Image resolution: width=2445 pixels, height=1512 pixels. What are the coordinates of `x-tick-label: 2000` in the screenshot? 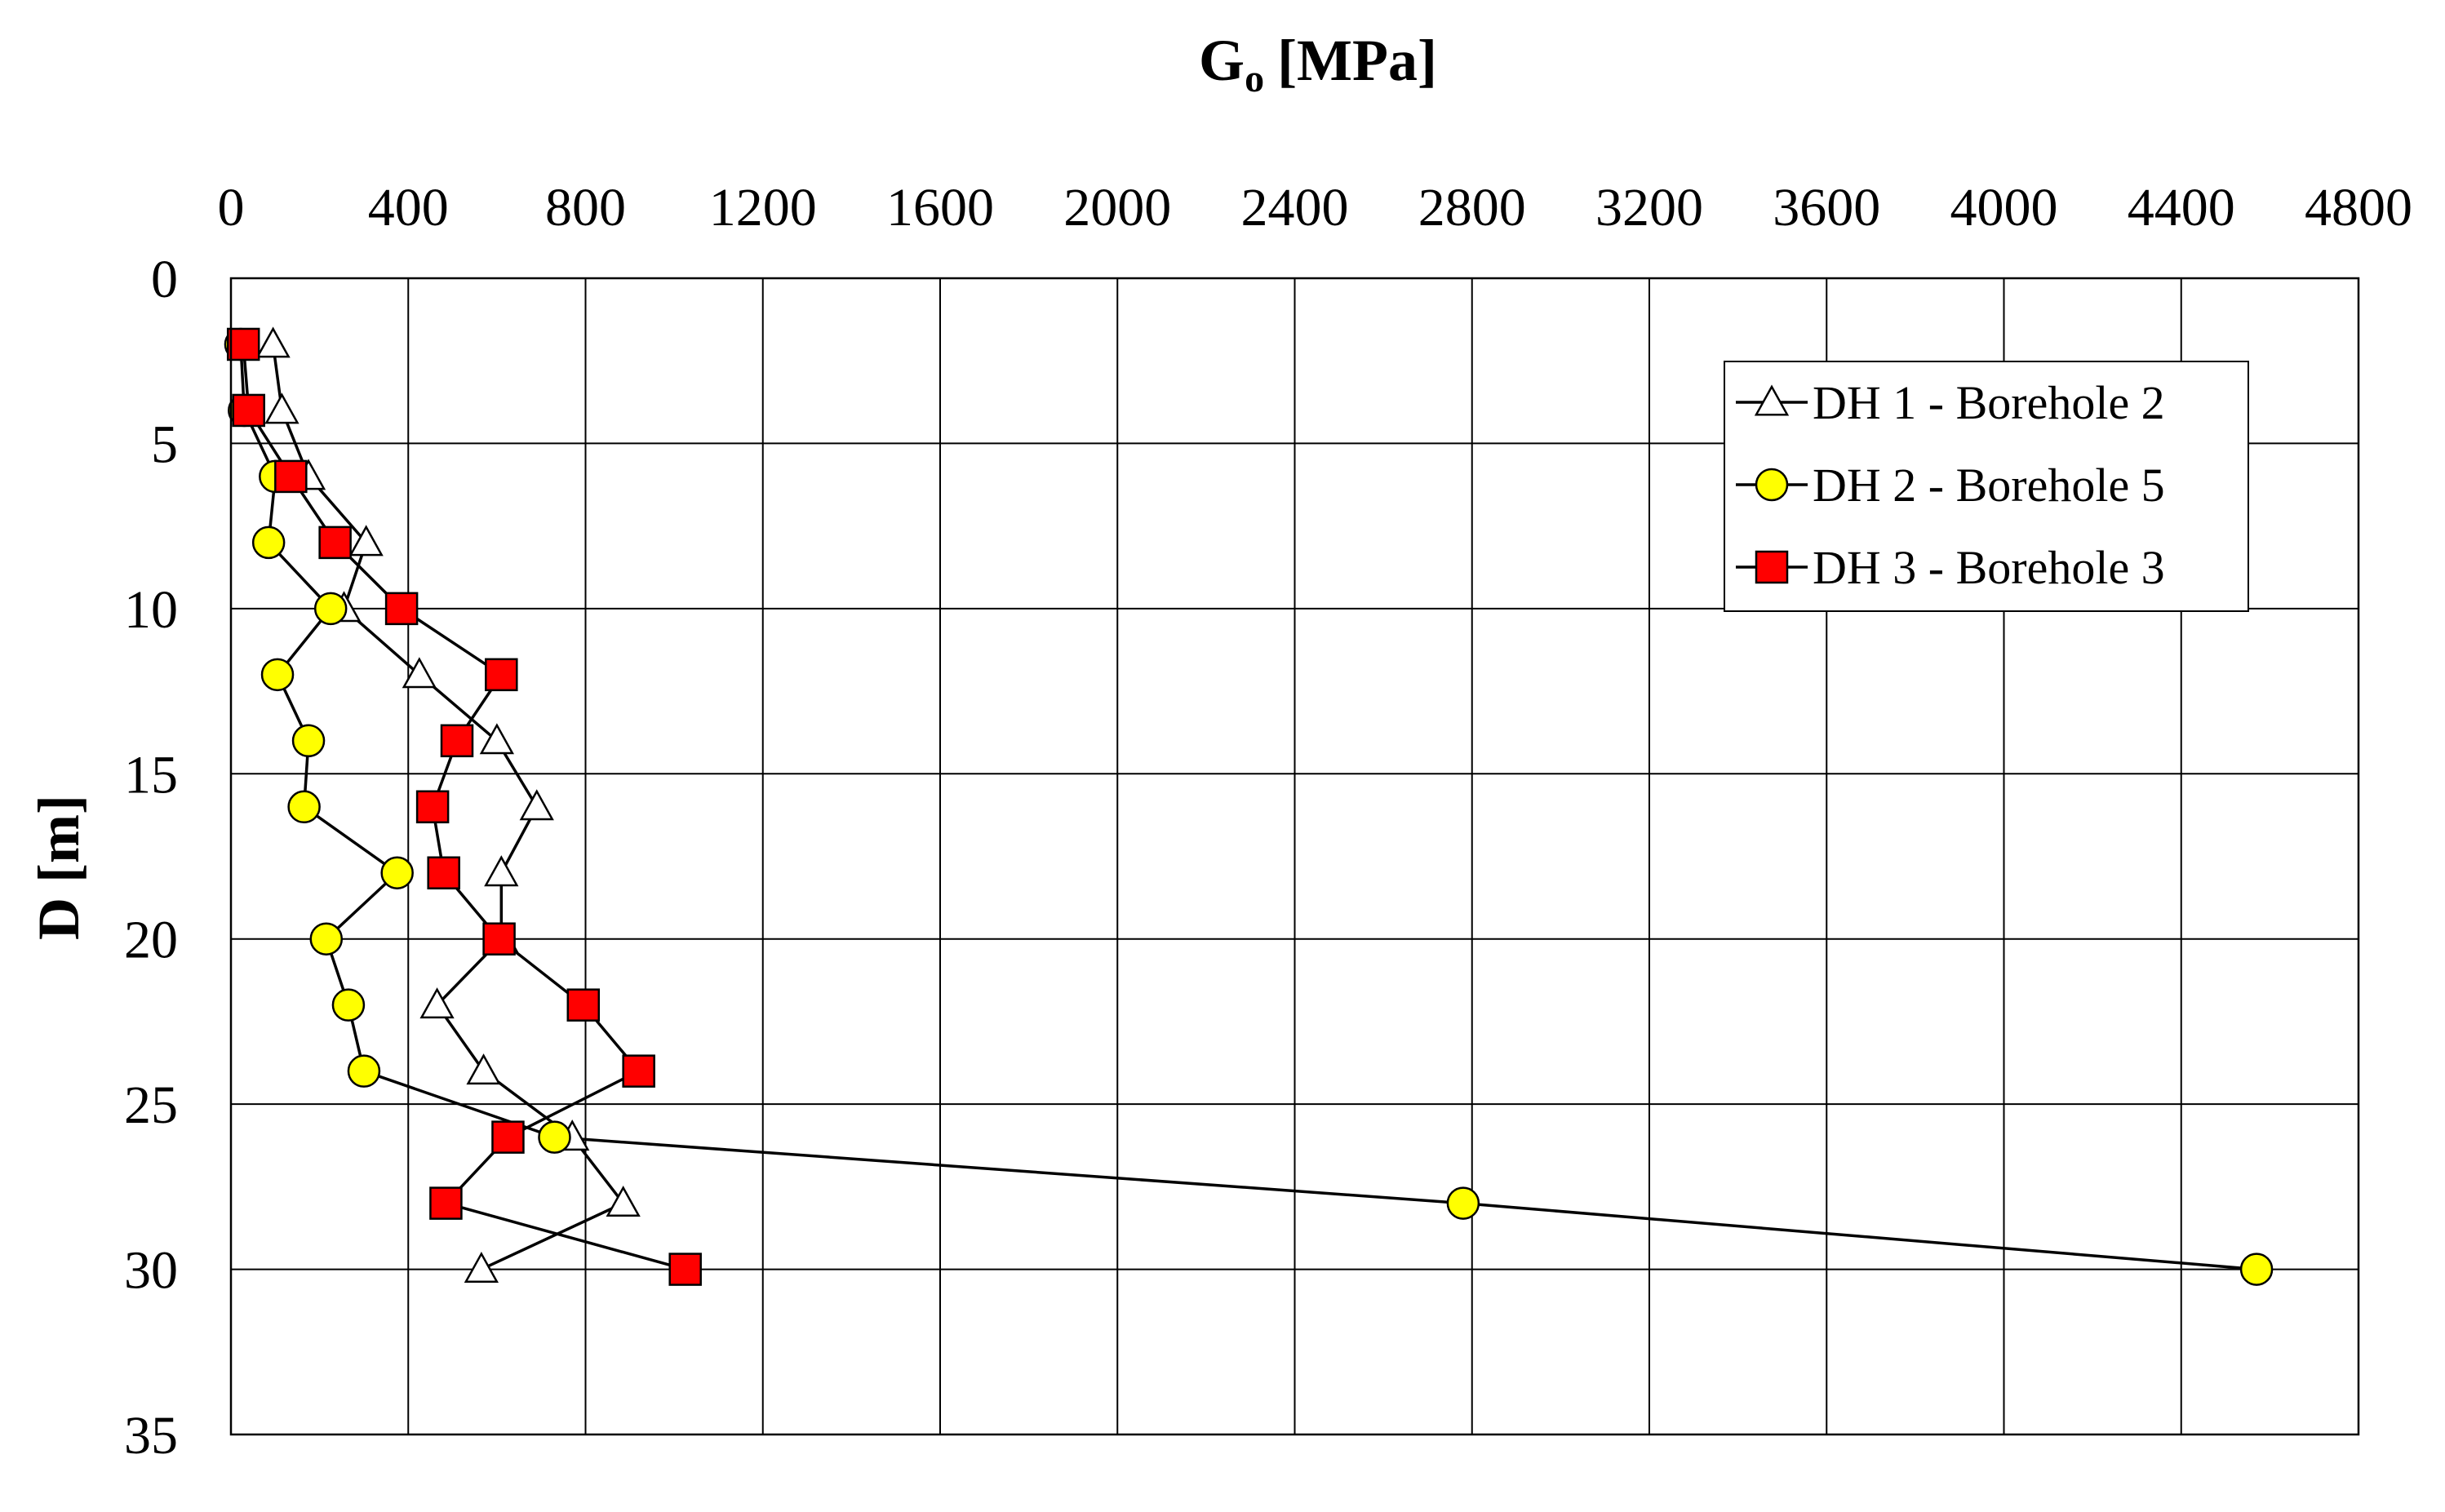 It's located at (1117, 207).